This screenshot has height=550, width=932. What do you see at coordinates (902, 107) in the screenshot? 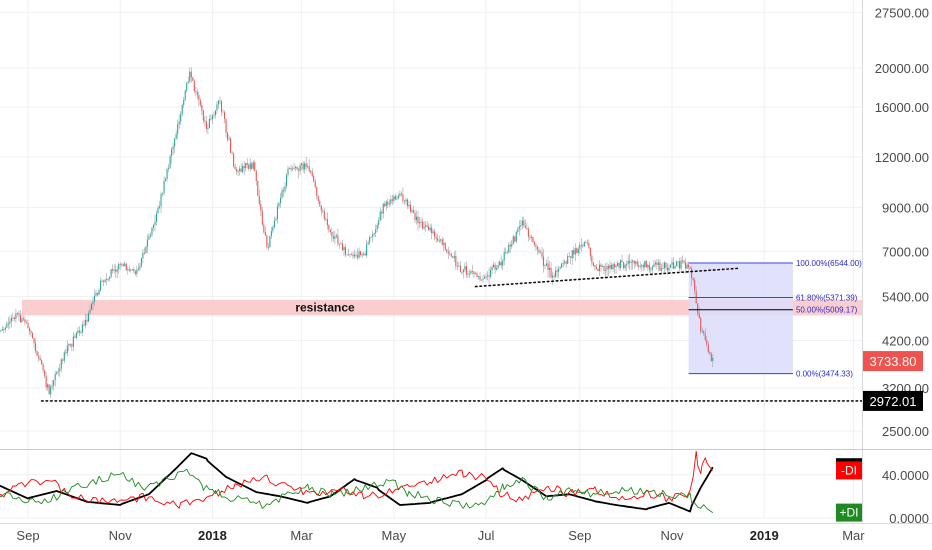
I see `y-tick-label: 16000.00` at bounding box center [902, 107].